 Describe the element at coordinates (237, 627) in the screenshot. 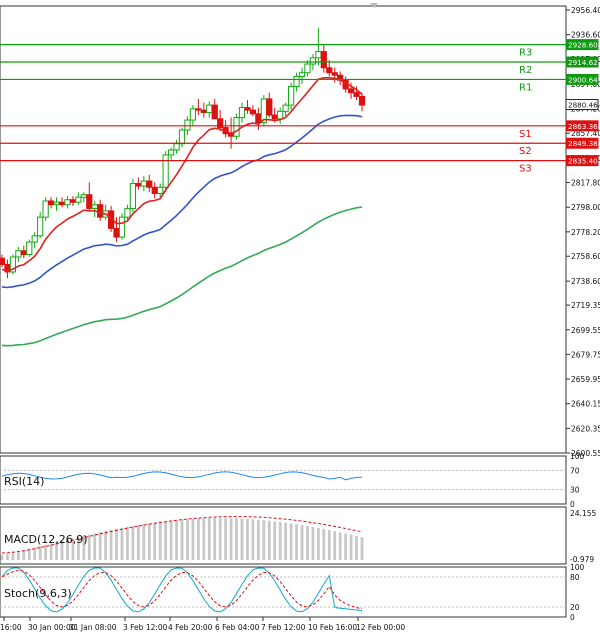

I see `x-tick-label: 6 Feb 04:00` at that location.